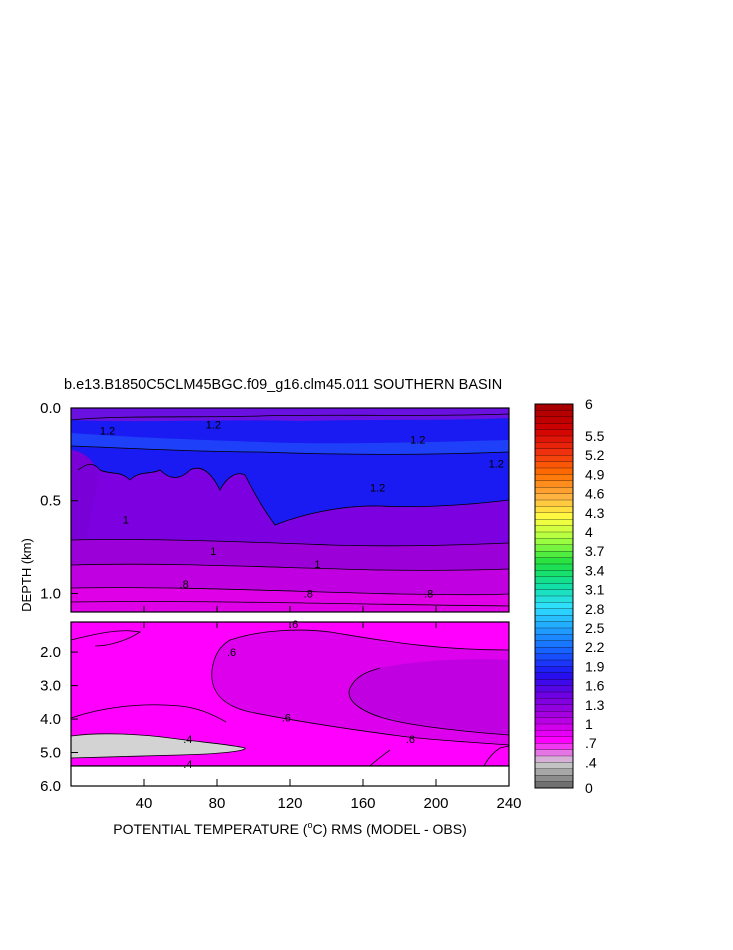 The image size is (733, 950). What do you see at coordinates (210, 829) in the screenshot?
I see `x-axis-label-part: POTENTIAL TEMPERATURE (` at bounding box center [210, 829].